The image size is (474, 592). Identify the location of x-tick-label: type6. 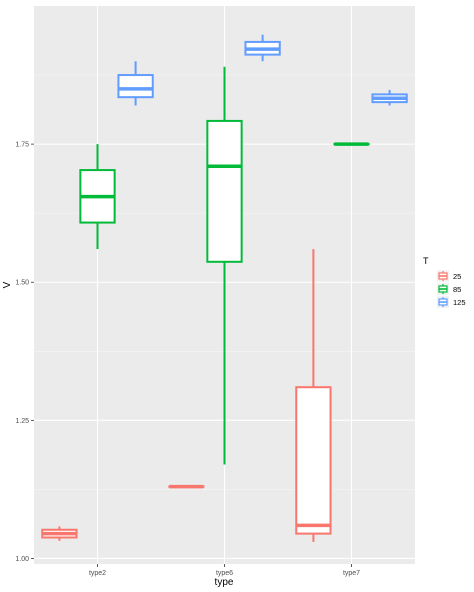
(224, 573).